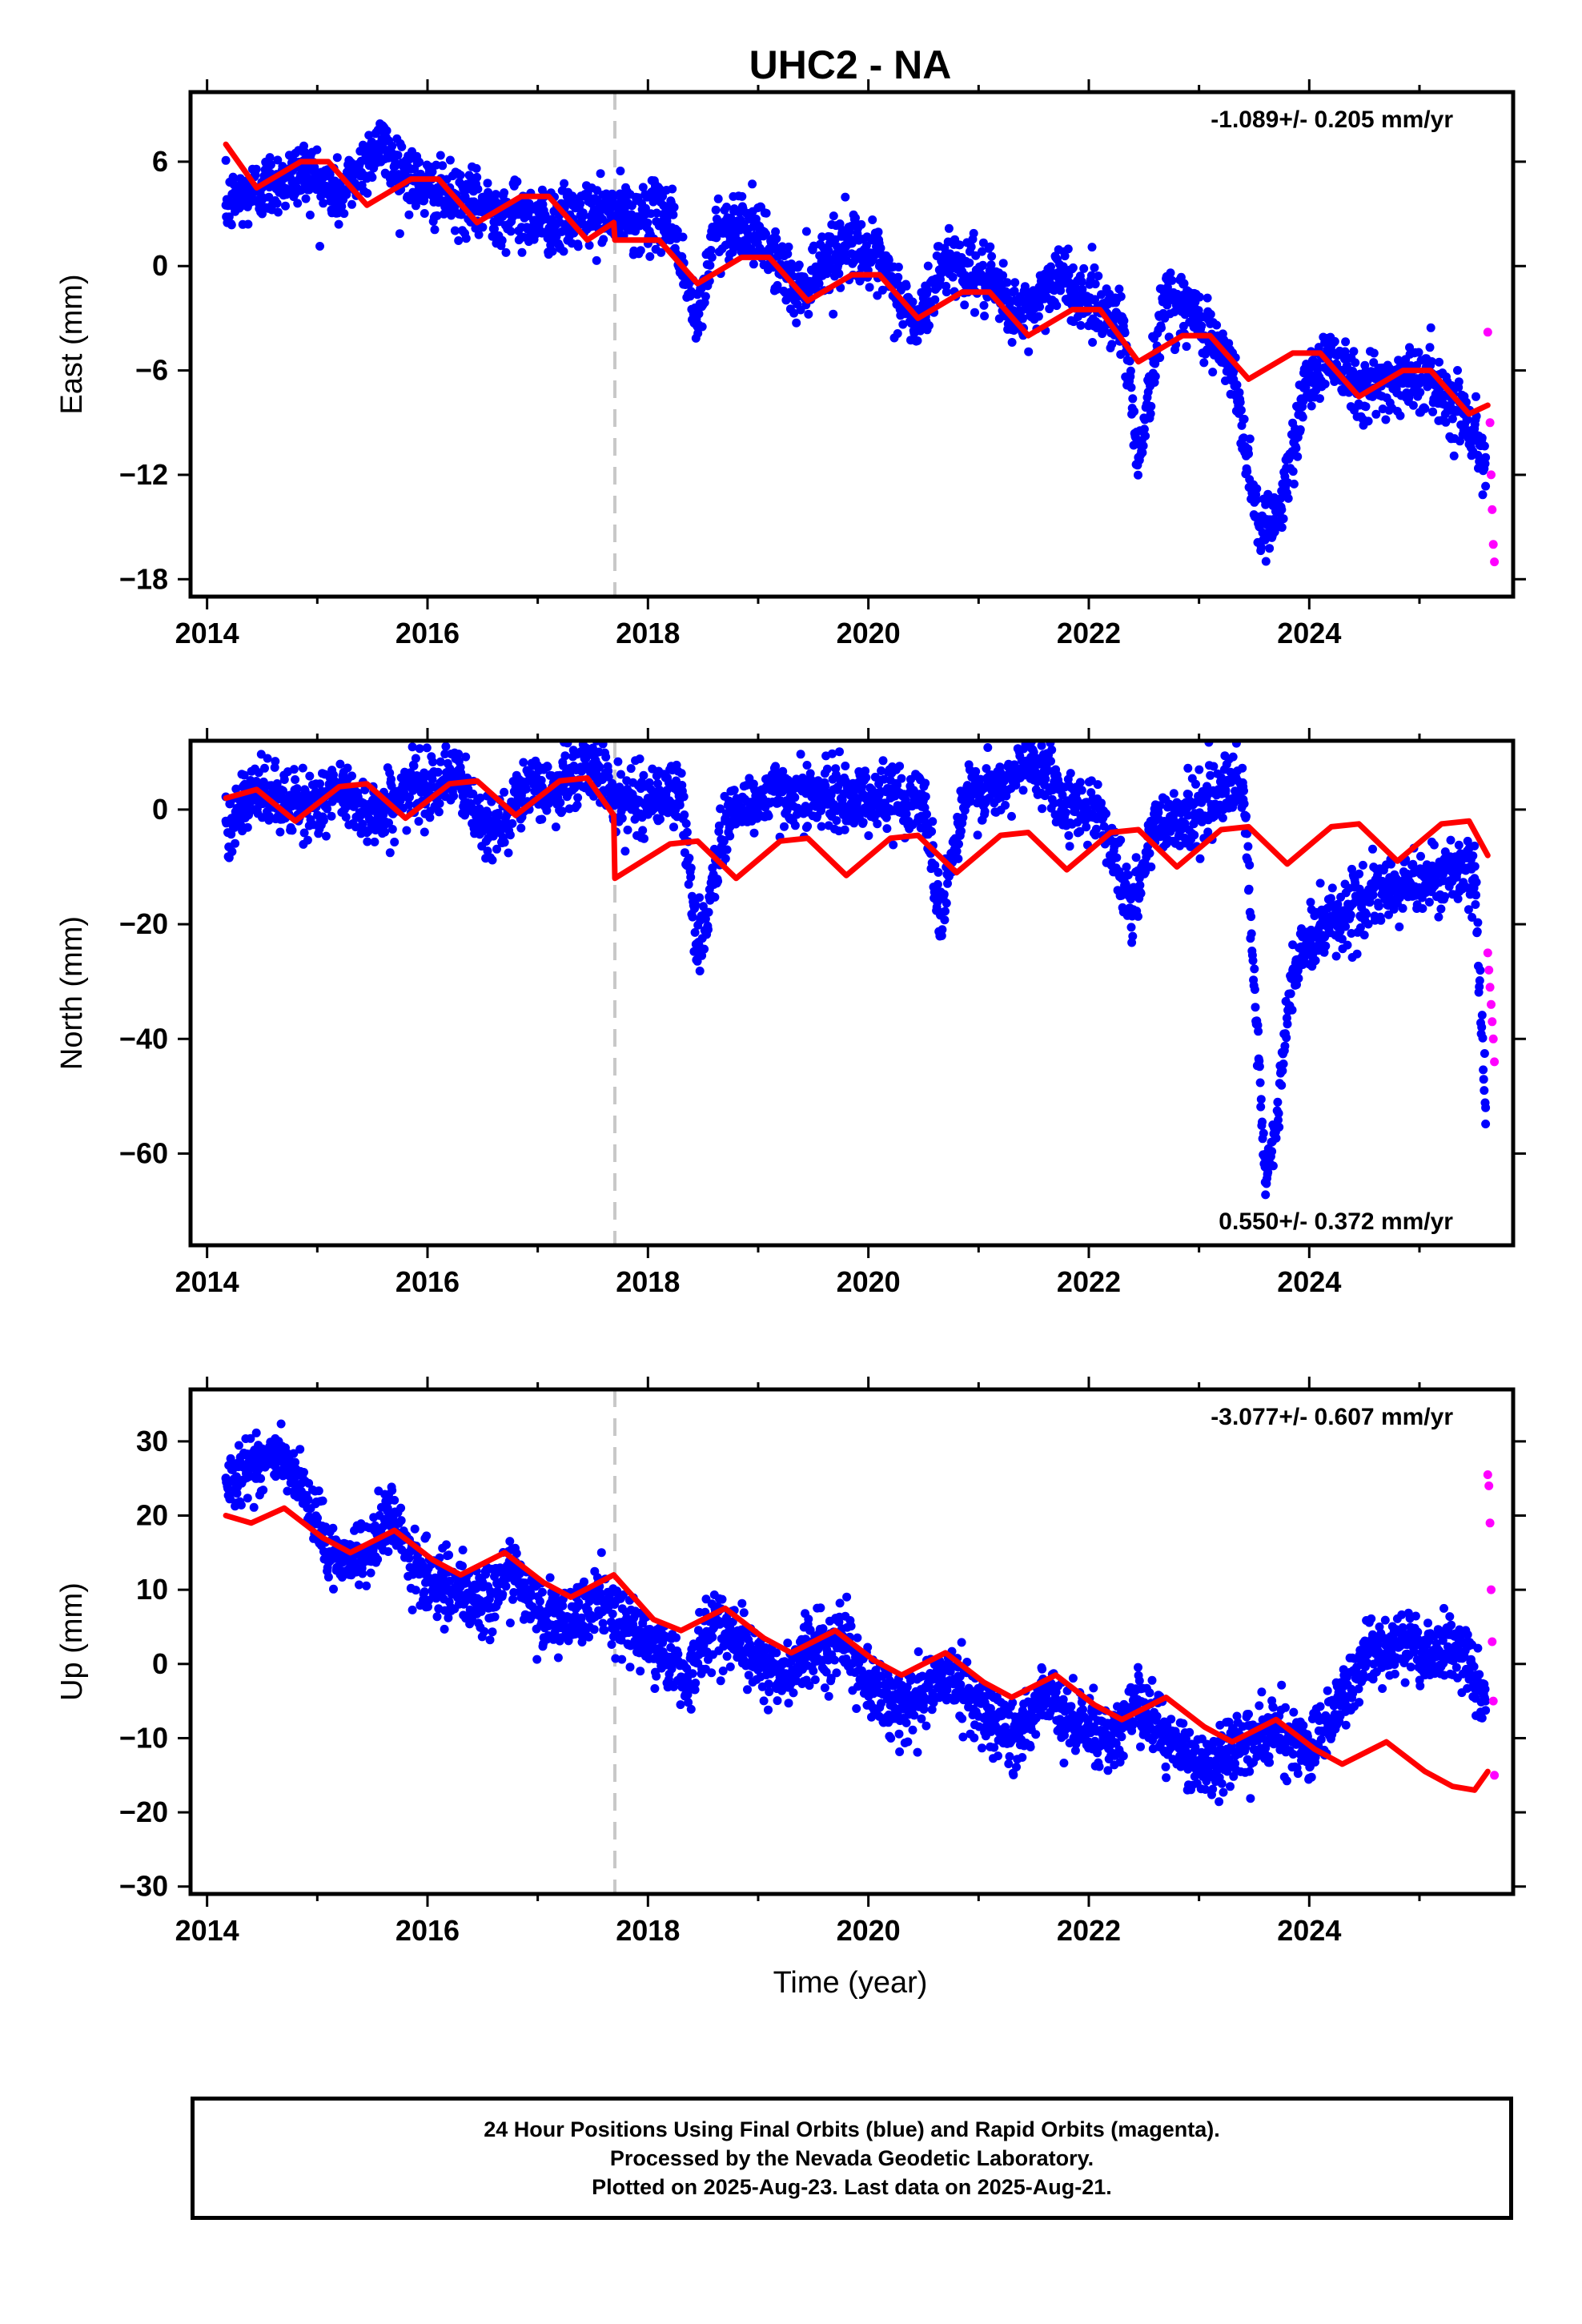 This screenshot has width=1582, height=2324. What do you see at coordinates (160, 265) in the screenshot?
I see `y-tick-label: 0` at bounding box center [160, 265].